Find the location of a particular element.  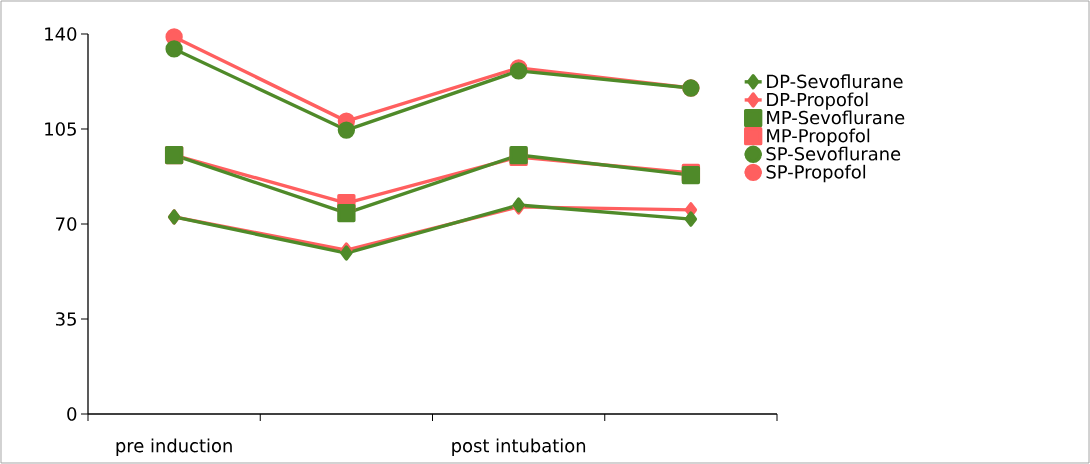

y-tick-label: 105 is located at coordinates (60, 129).